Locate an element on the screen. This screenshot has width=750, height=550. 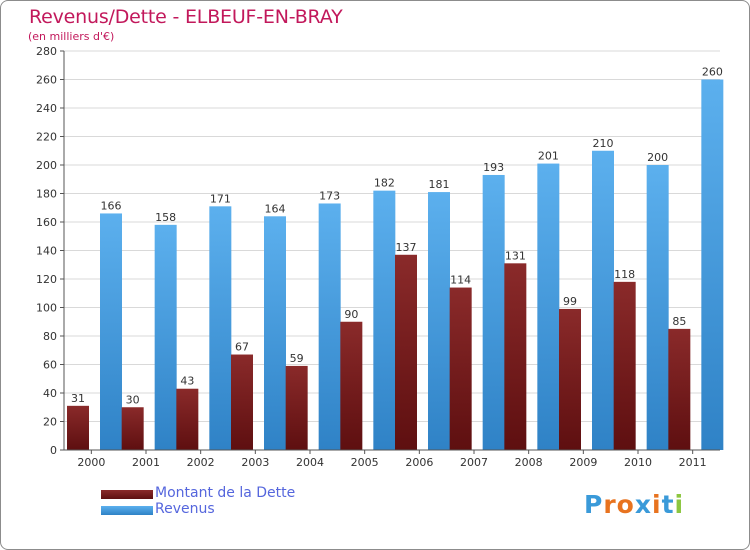
data-label-debt: 131 is located at coordinates (515, 255).